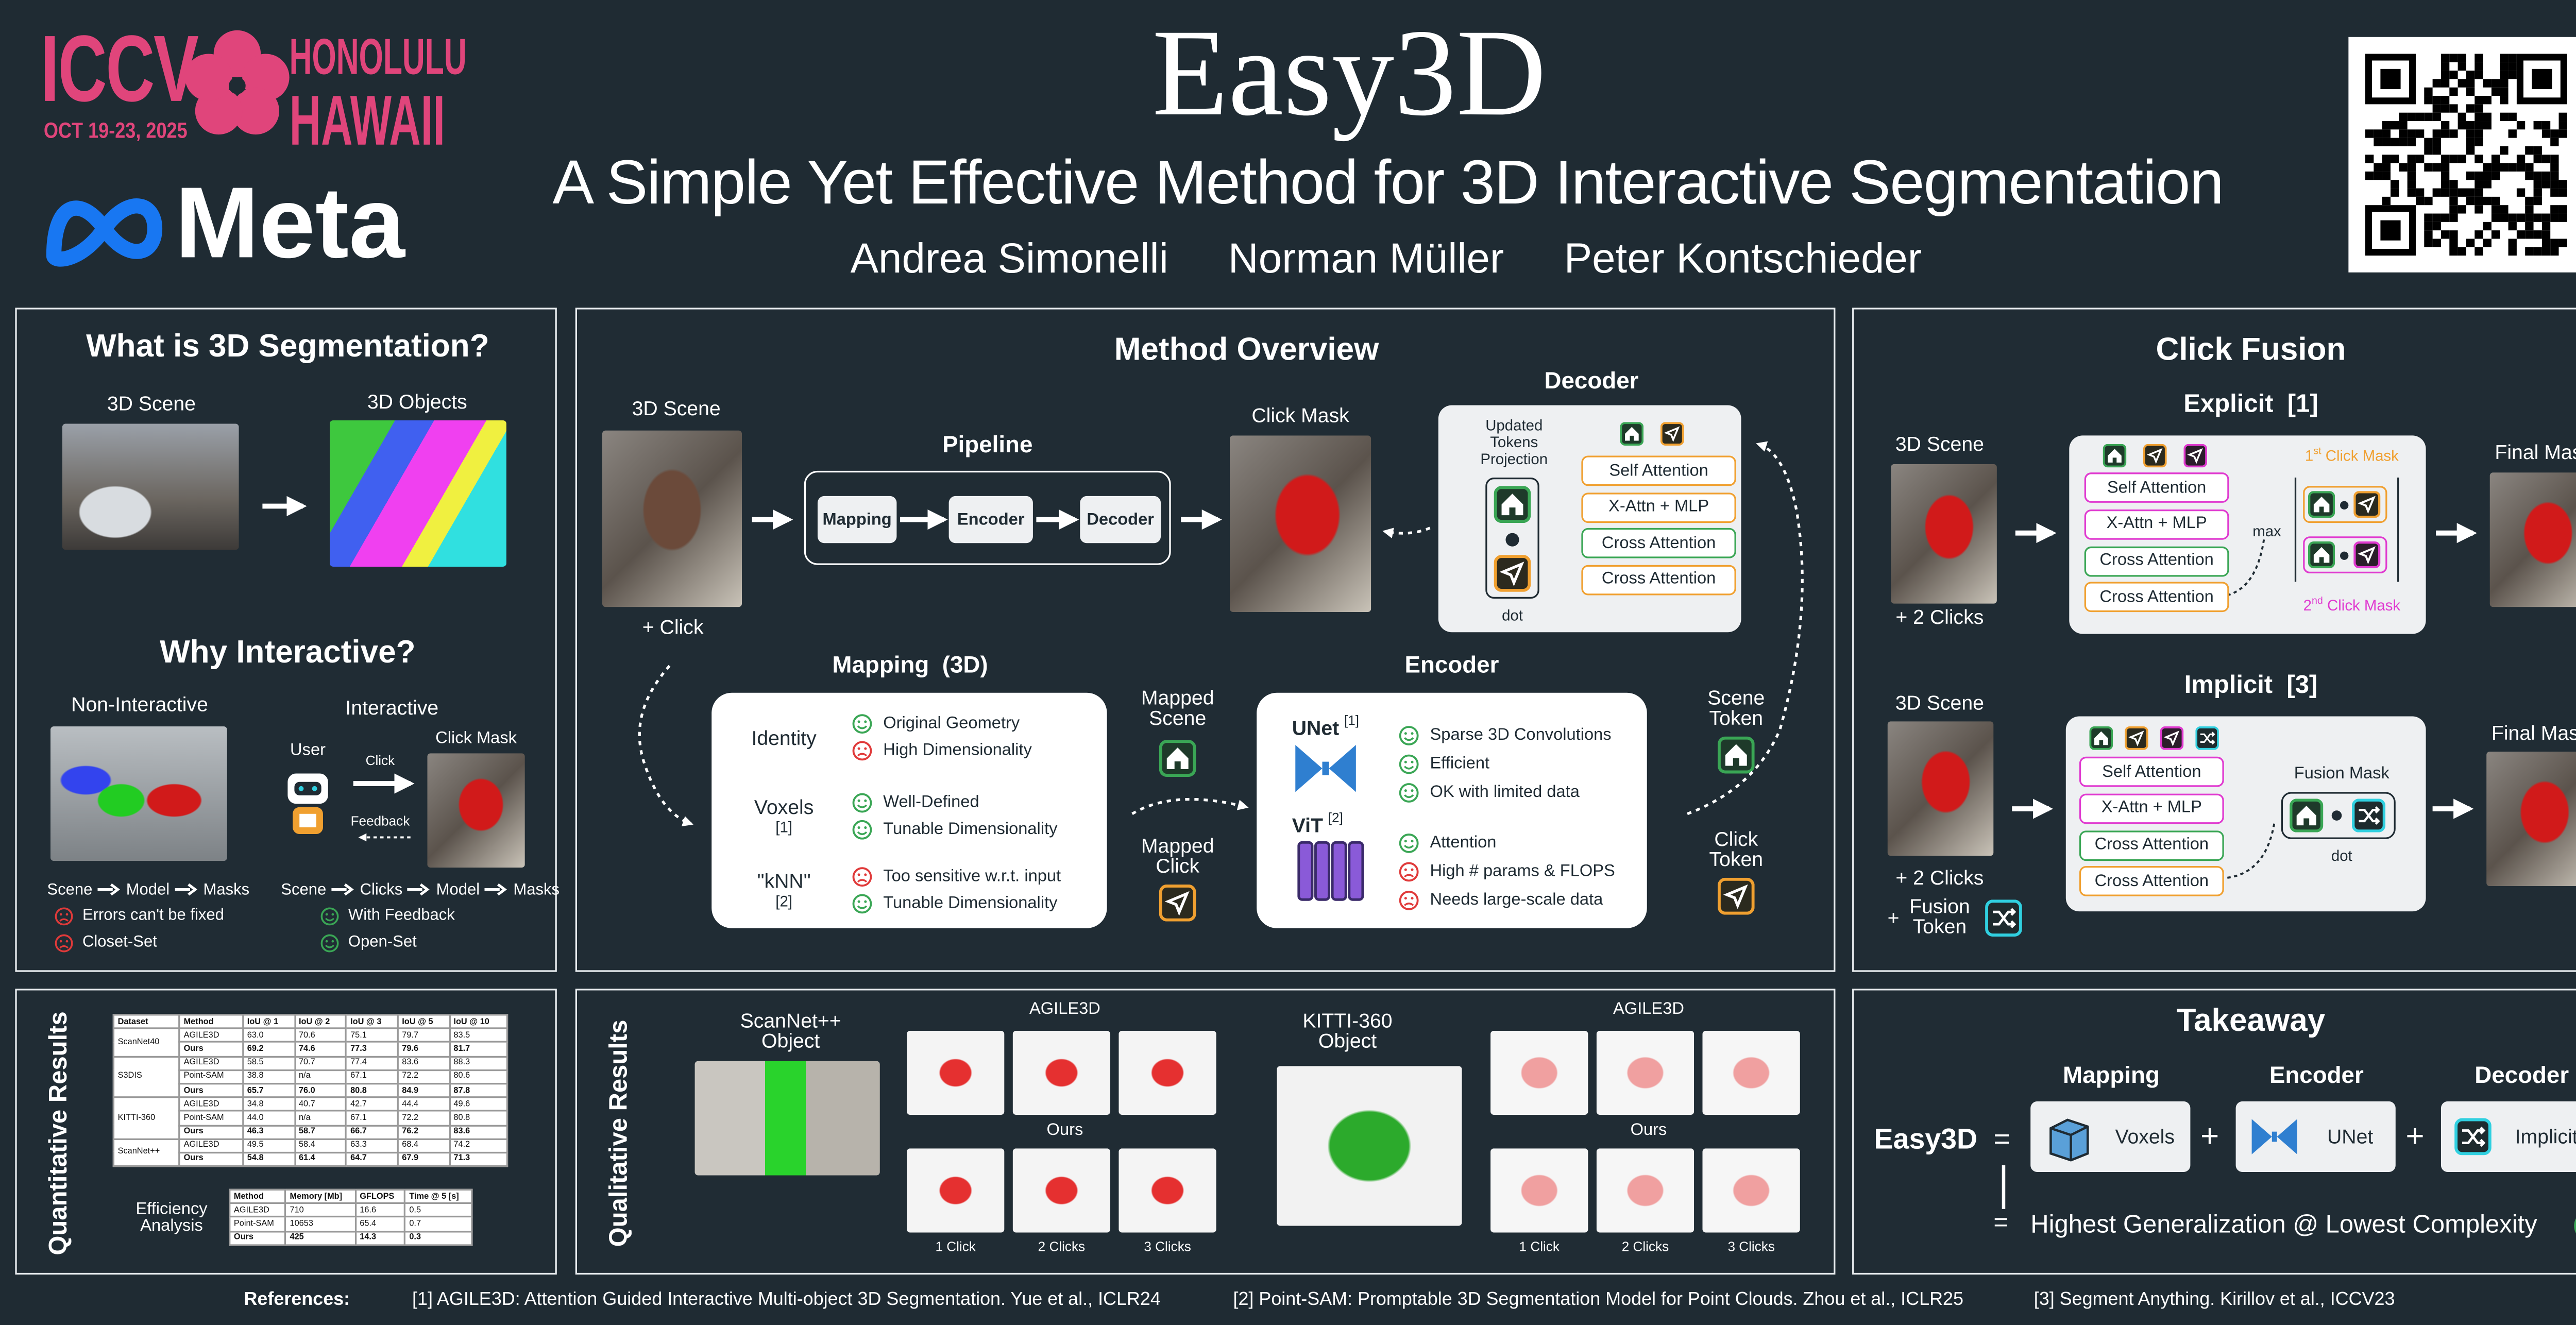 The image size is (2576, 1325). Describe the element at coordinates (478, 1022) in the screenshot. I see `table-header: IoU @ 10` at that location.